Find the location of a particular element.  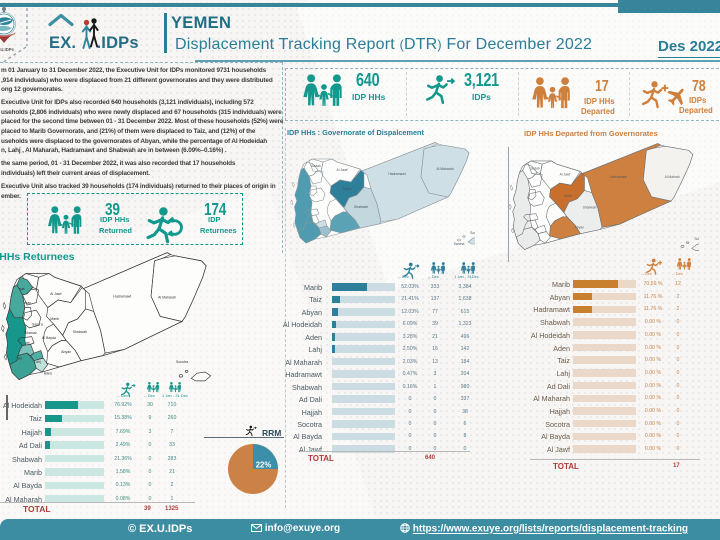

svg-text: Sana'a is located at coordinates (38, 324).